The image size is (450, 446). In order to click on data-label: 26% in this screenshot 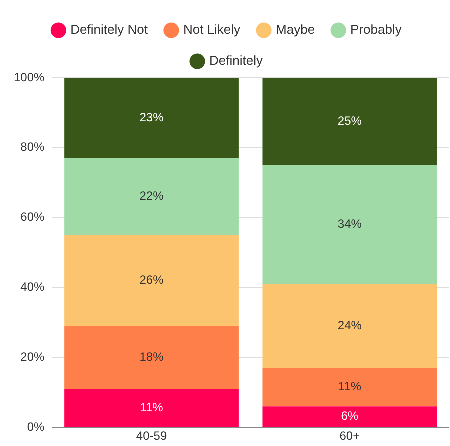, I will do `click(152, 280)`.